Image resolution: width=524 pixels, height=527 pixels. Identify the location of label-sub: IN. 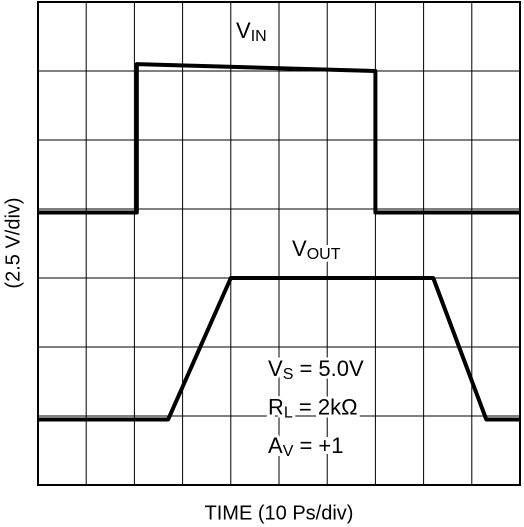
(259, 36).